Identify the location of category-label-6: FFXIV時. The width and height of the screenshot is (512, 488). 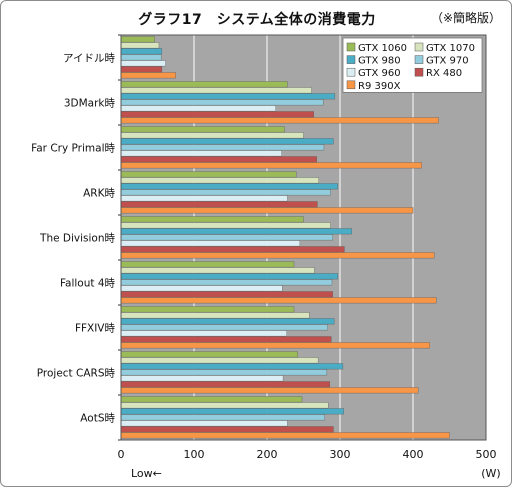
(95, 329).